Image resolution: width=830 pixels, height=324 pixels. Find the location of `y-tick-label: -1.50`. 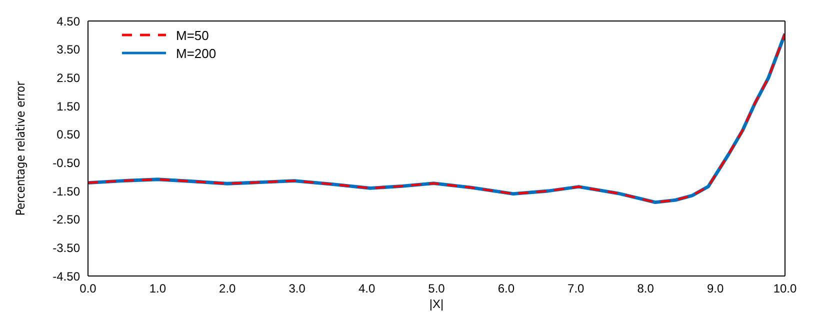

y-tick-label: -1.50 is located at coordinates (66, 191).